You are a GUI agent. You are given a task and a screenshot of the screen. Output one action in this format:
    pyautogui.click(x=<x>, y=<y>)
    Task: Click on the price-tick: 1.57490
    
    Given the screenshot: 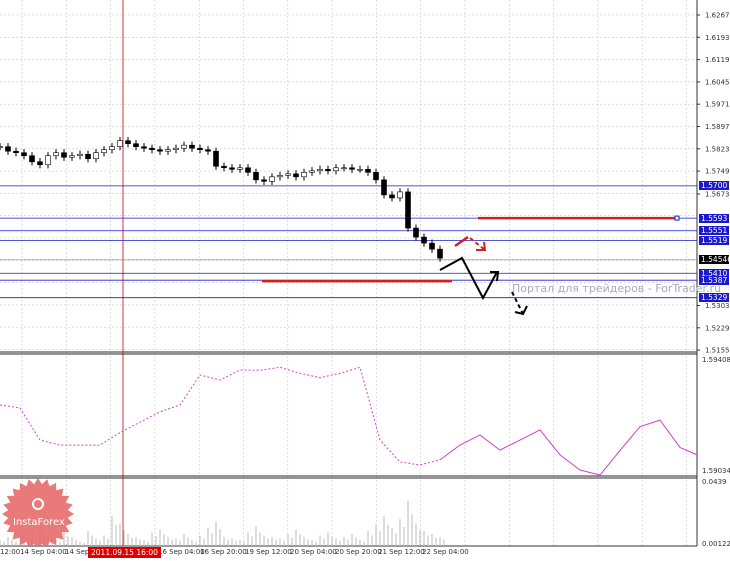 What is the action you would take?
    pyautogui.click(x=717, y=172)
    